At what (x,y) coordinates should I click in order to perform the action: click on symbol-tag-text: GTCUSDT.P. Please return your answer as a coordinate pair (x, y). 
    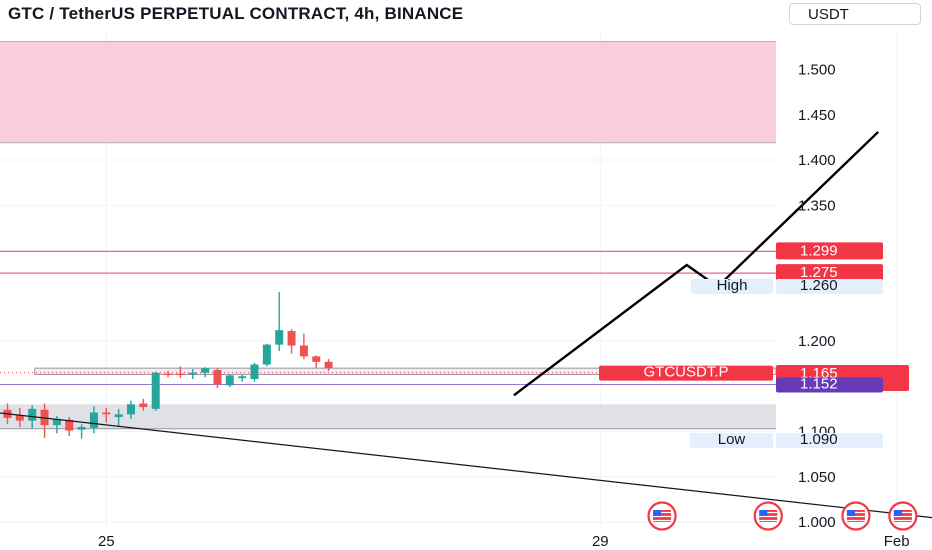
    Looking at the image, I should click on (685, 372).